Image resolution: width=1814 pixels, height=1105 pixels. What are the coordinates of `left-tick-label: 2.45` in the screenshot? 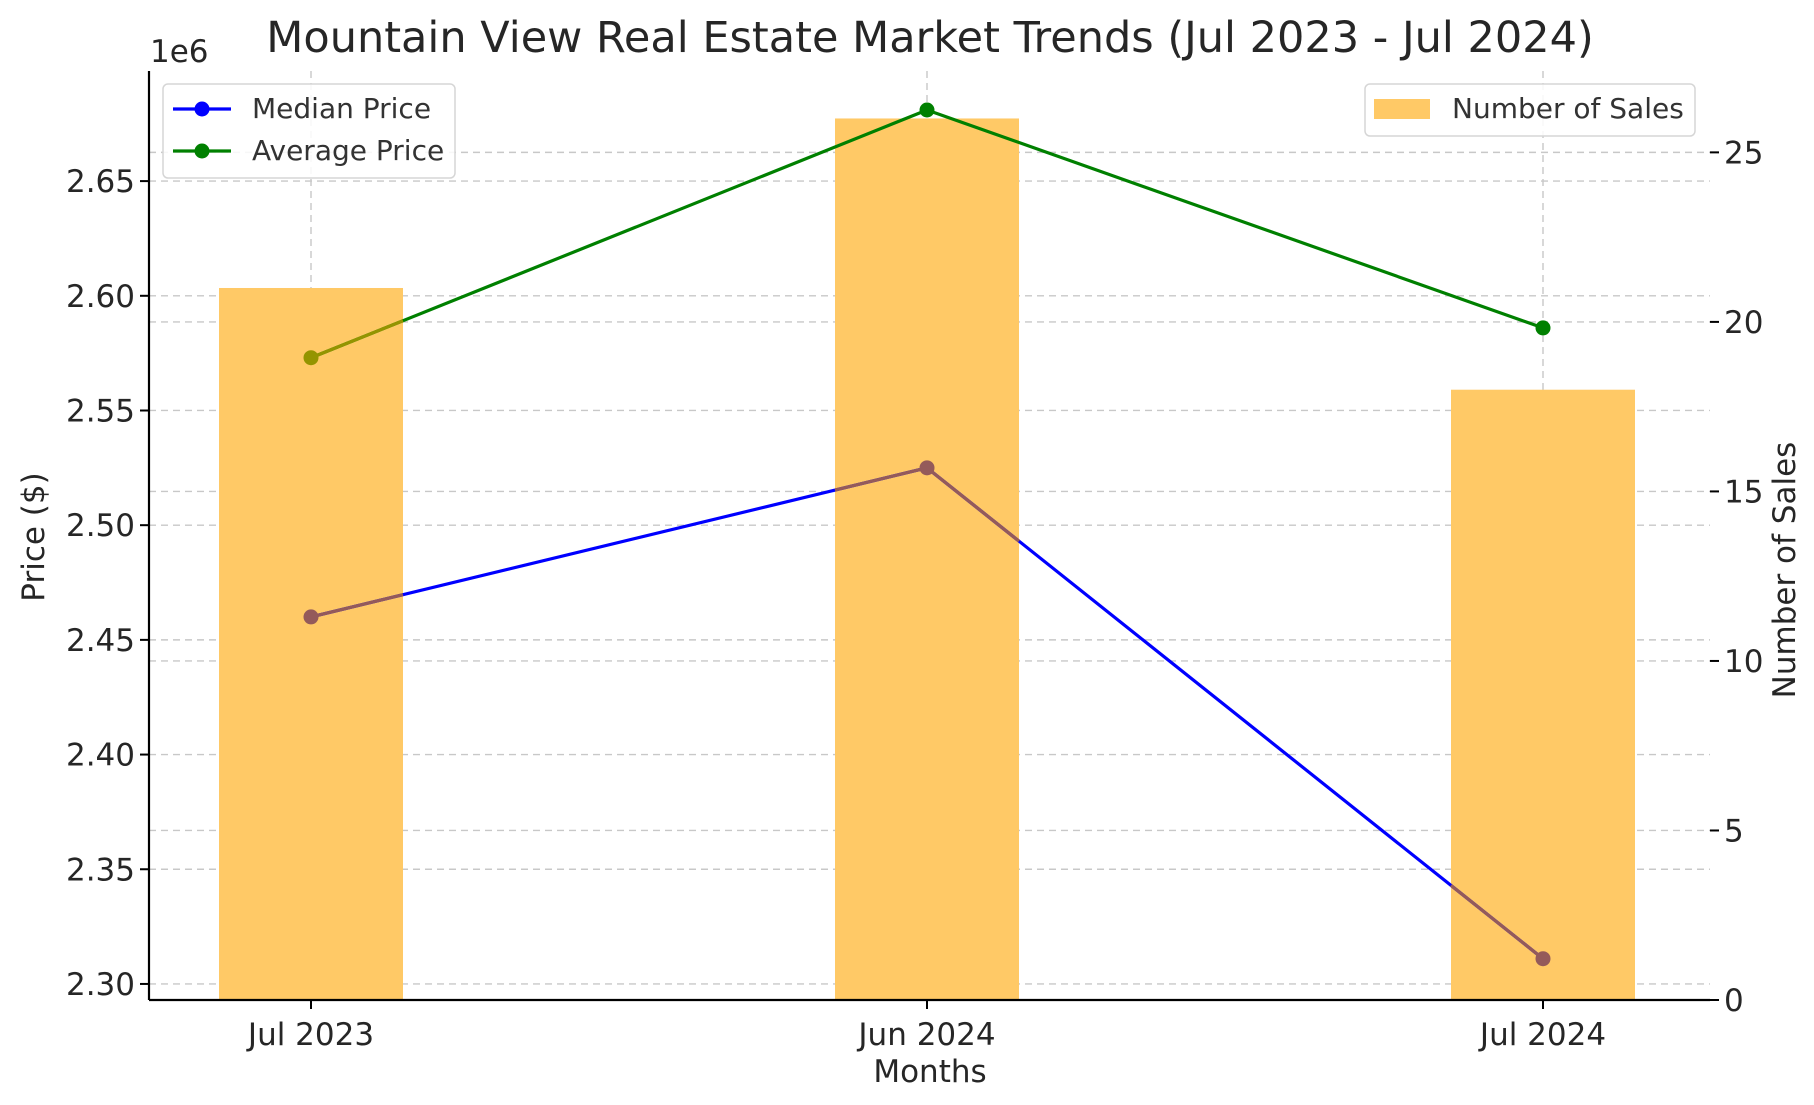 It's located at (100, 641).